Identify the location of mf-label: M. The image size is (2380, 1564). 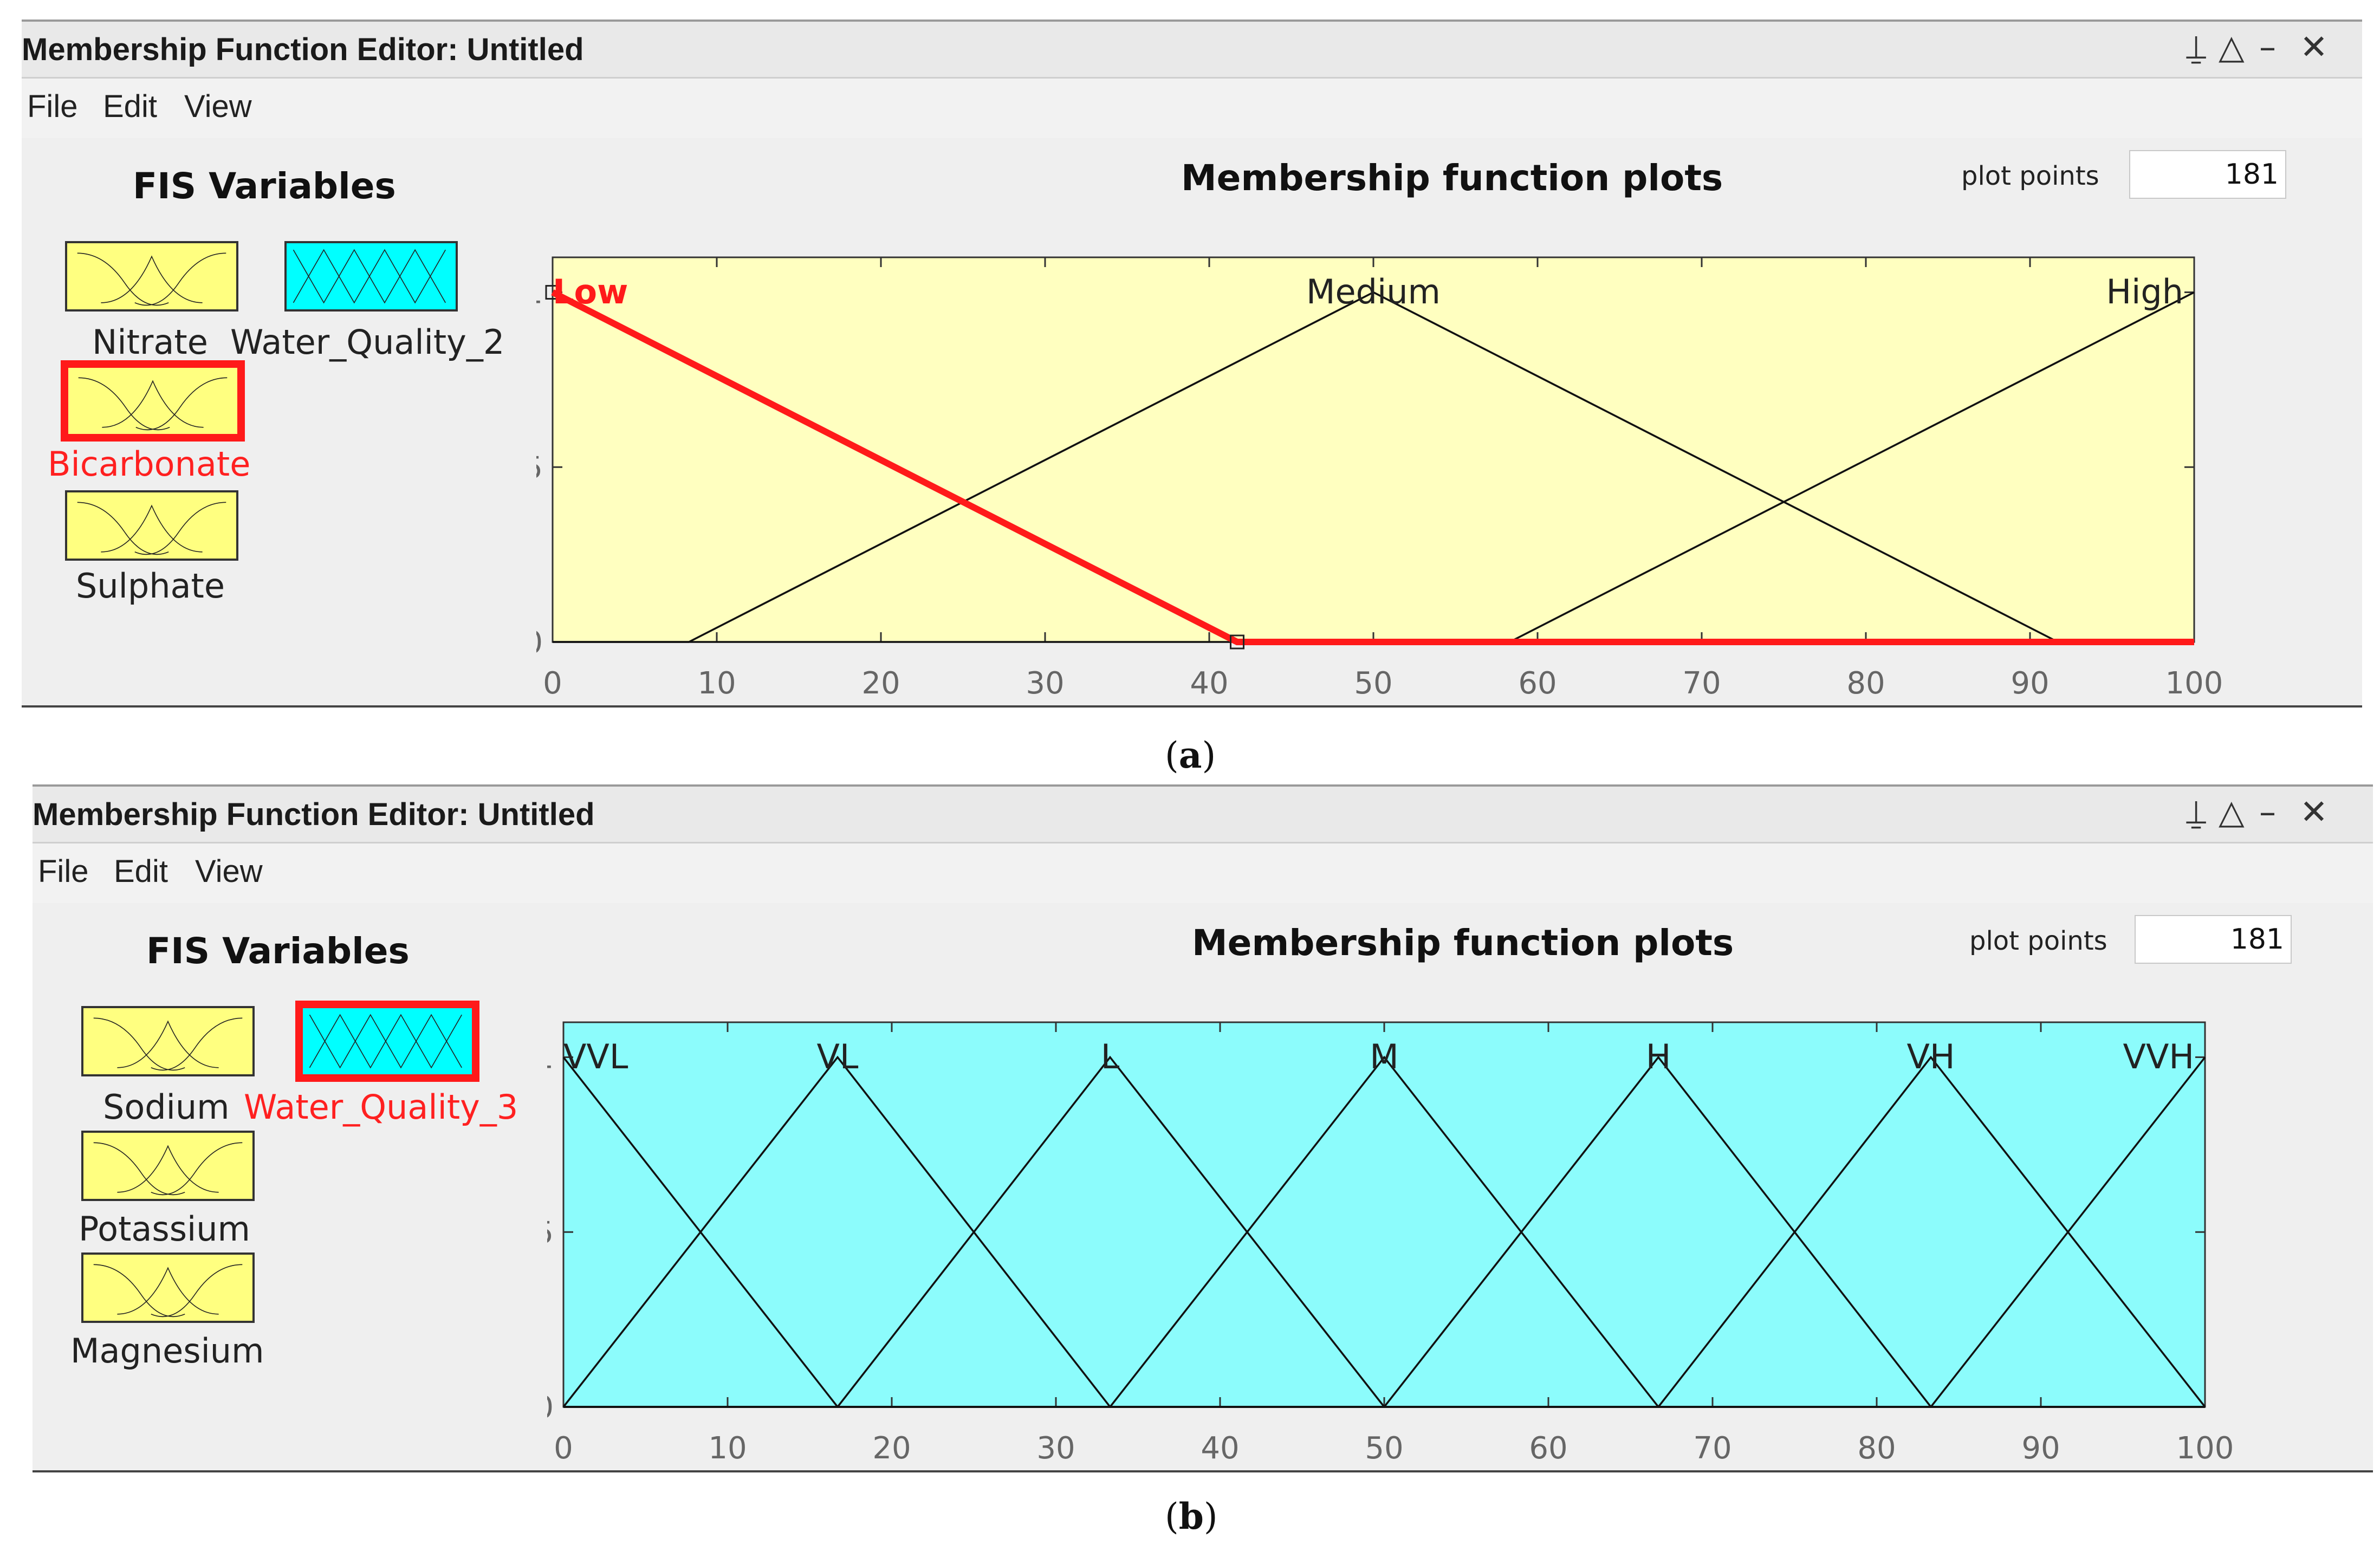
(1384, 1056).